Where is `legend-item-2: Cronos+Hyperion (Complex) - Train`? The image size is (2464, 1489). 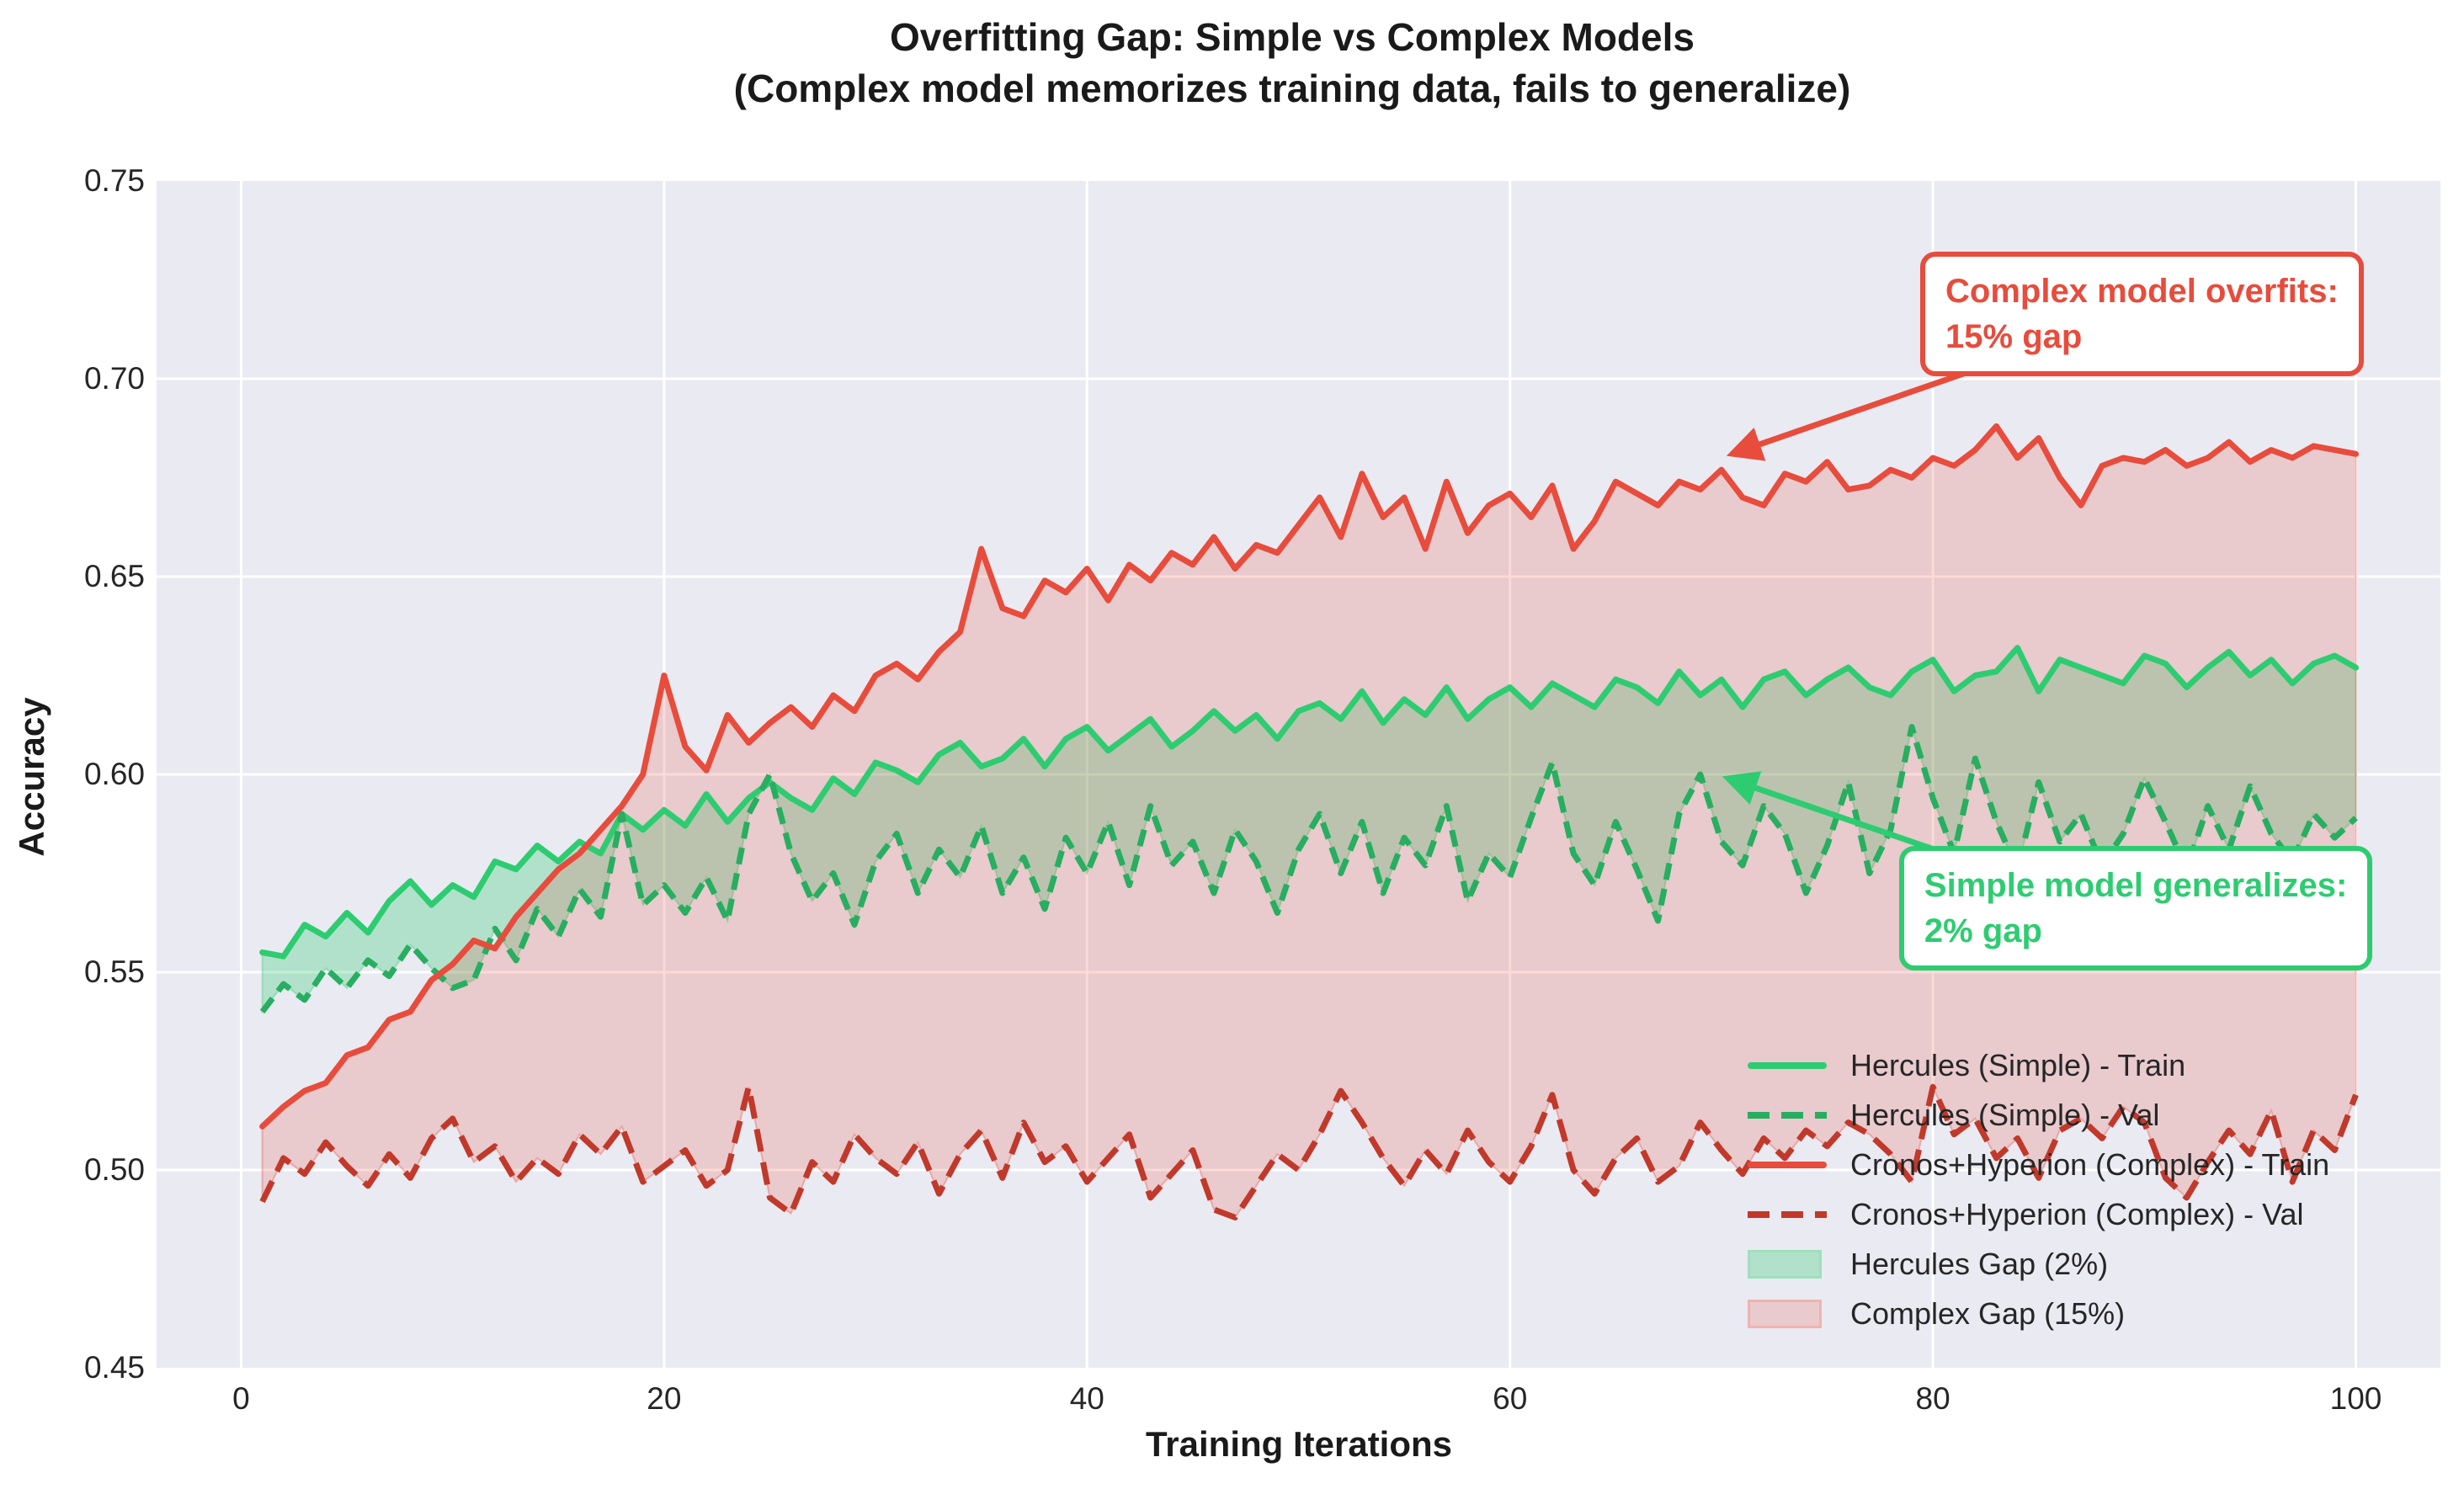
legend-item-2: Cronos+Hyperion (Complex) - Train is located at coordinates (2038, 1165).